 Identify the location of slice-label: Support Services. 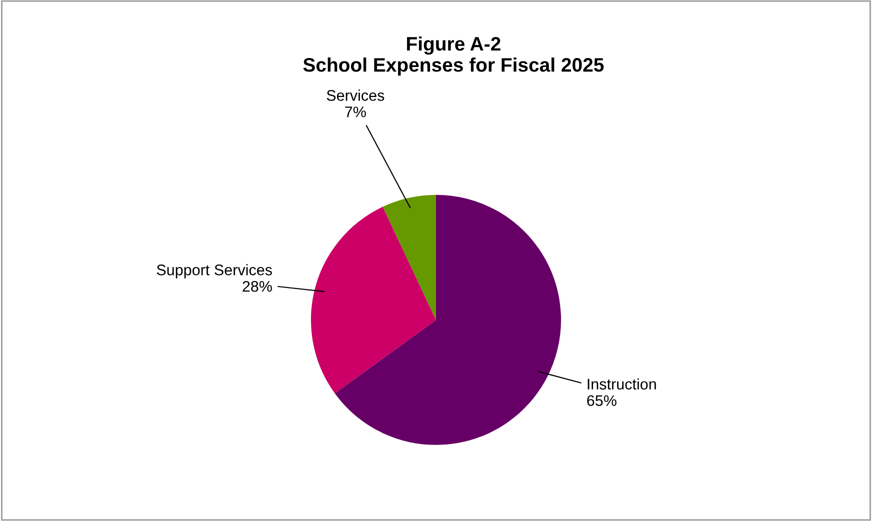
(214, 271).